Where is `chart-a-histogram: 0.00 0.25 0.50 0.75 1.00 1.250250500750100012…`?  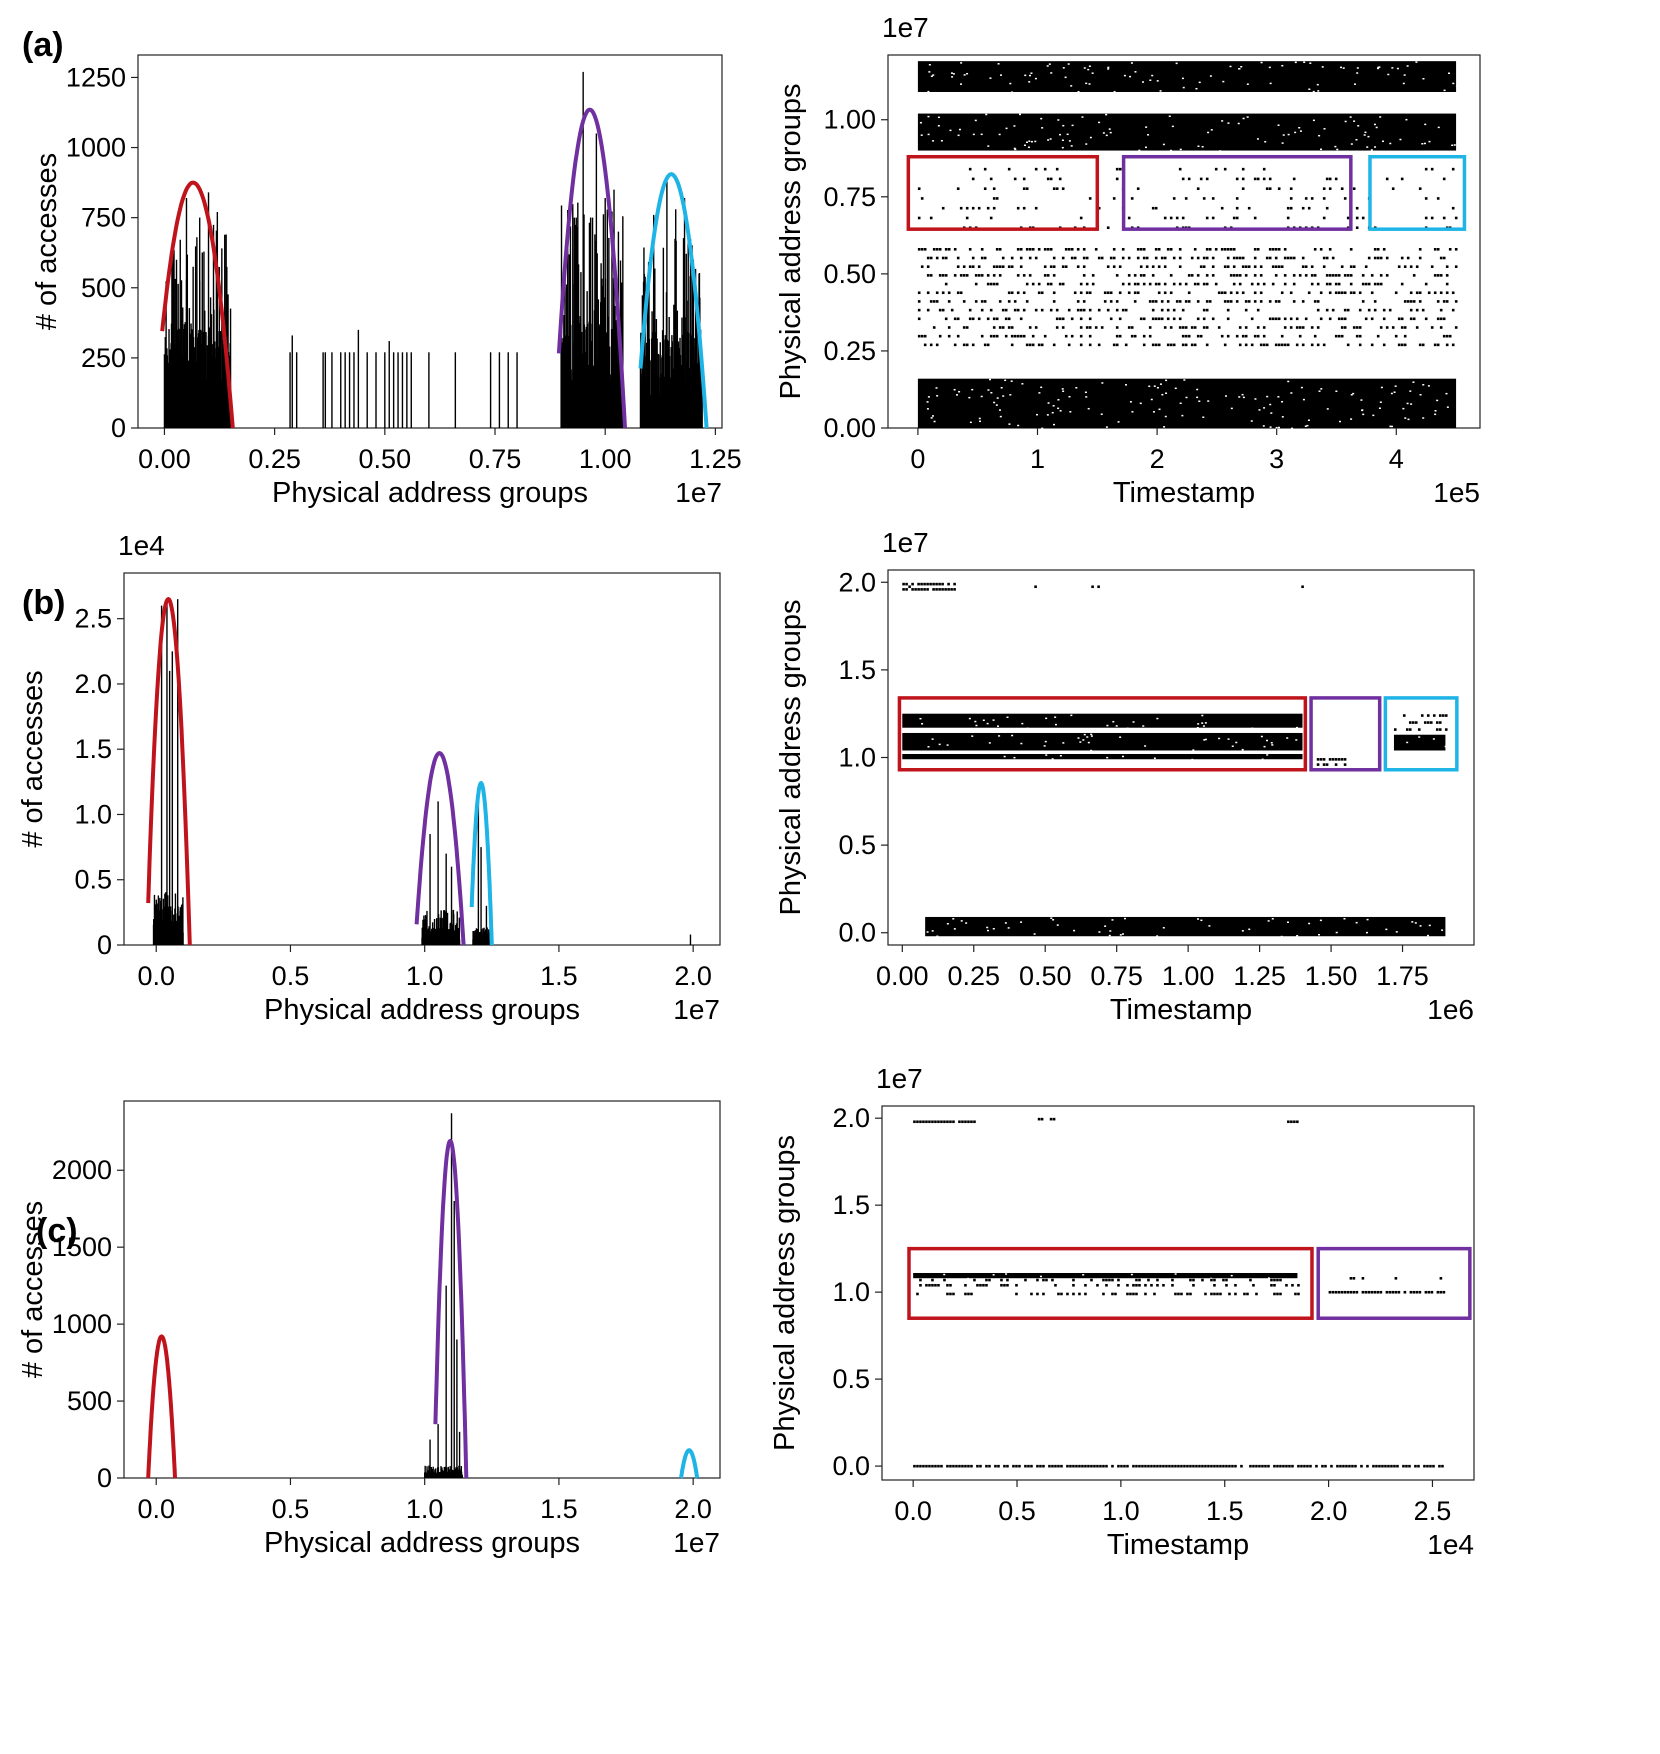
chart-a-histogram: 0.00 0.25 0.50 0.75 1.00 1.250250500750100012… is located at coordinates (386, 281).